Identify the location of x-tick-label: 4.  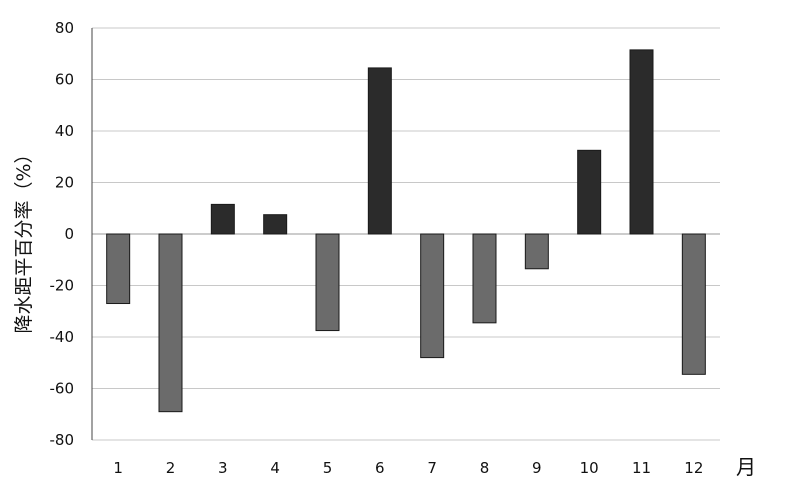
(275, 468).